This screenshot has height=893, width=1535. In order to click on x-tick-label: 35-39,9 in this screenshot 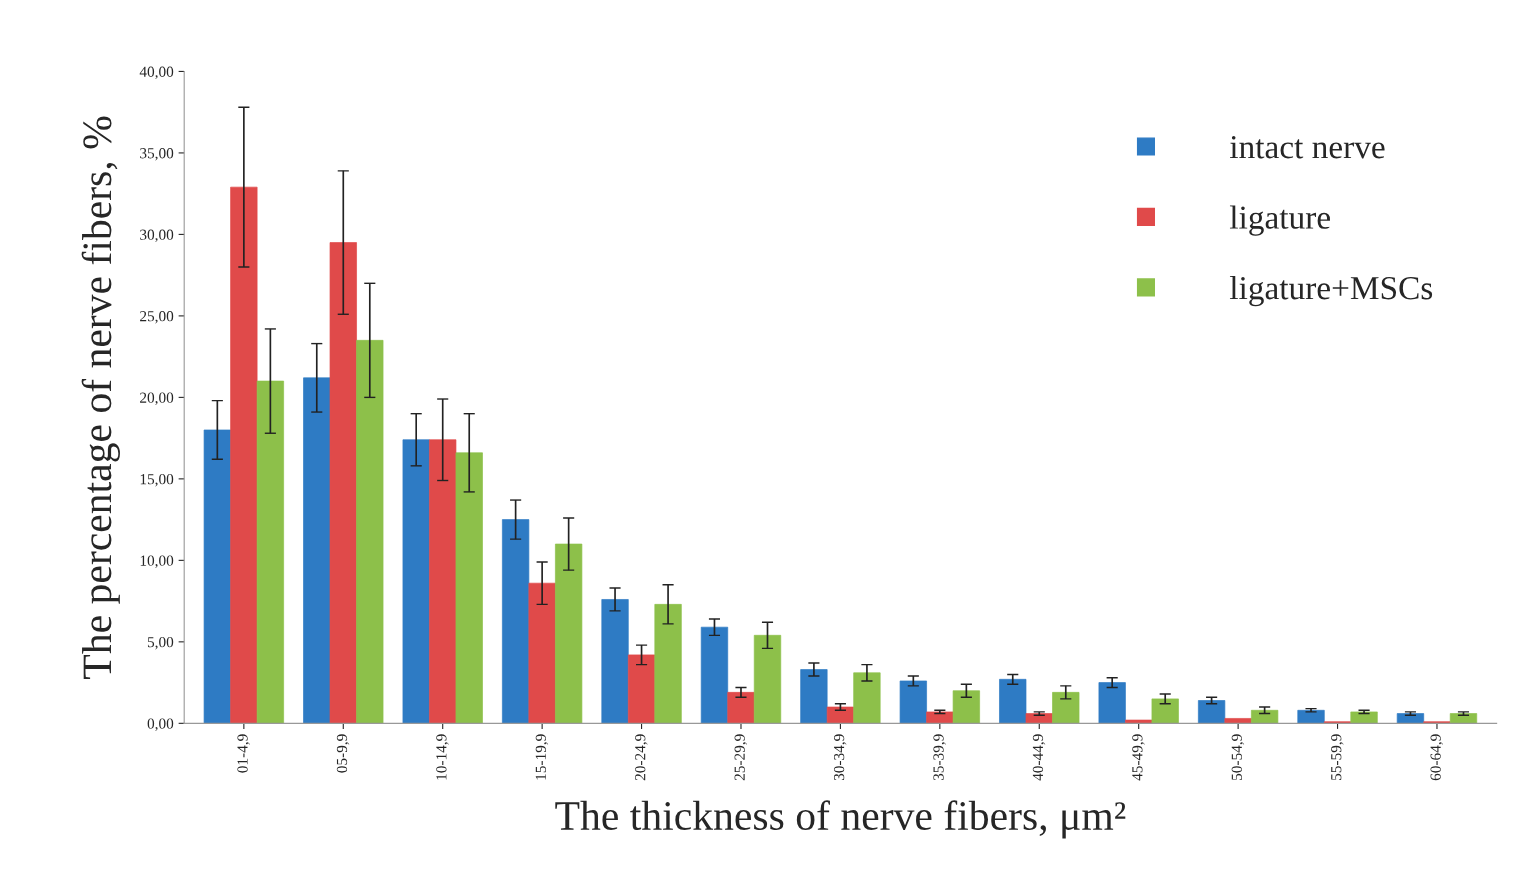, I will do `click(939, 757)`.